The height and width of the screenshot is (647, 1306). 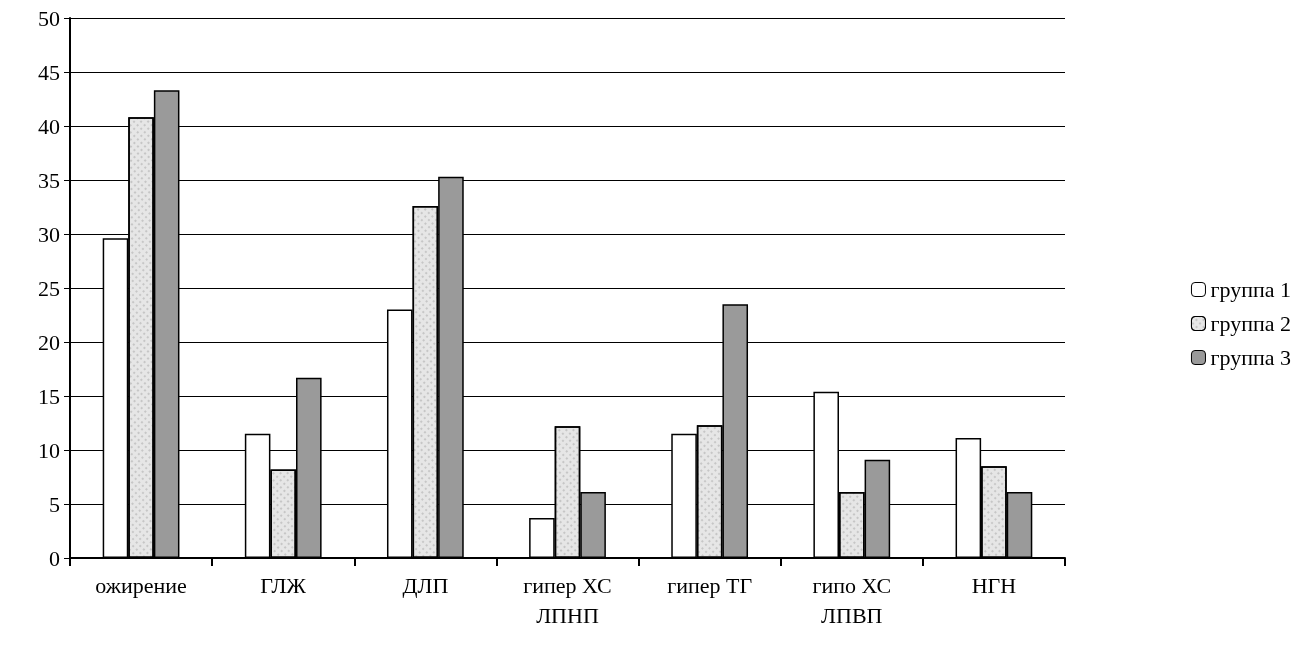 I want to click on y-tick-label: 30, so click(x=49, y=234).